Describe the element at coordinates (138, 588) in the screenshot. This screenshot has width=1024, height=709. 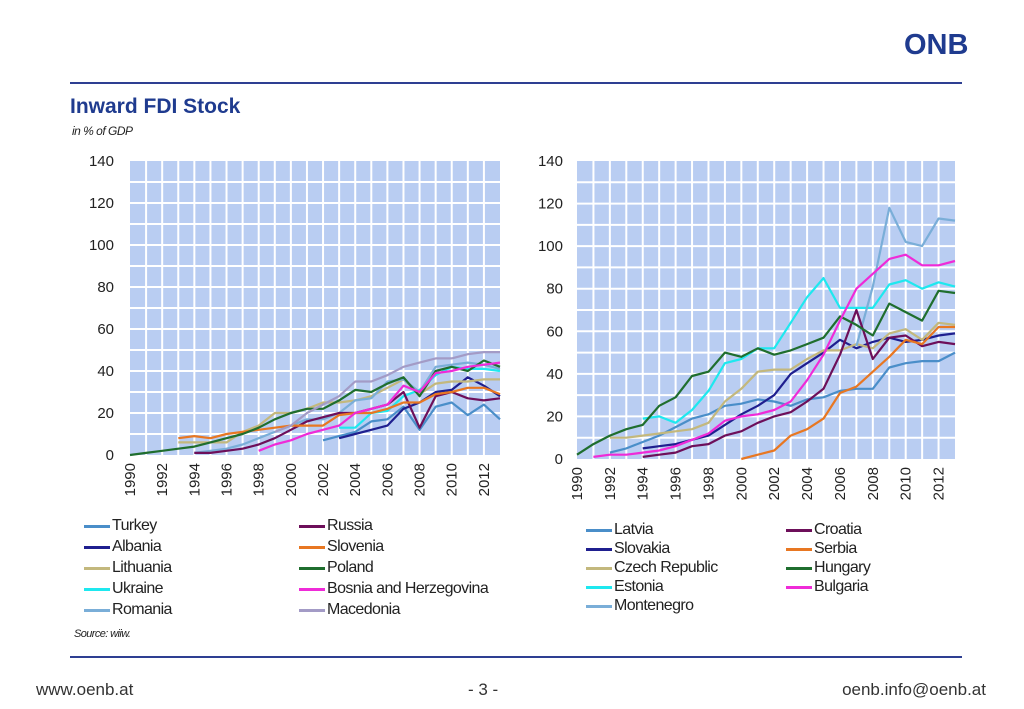
I see `legend-label: Ukraine` at that location.